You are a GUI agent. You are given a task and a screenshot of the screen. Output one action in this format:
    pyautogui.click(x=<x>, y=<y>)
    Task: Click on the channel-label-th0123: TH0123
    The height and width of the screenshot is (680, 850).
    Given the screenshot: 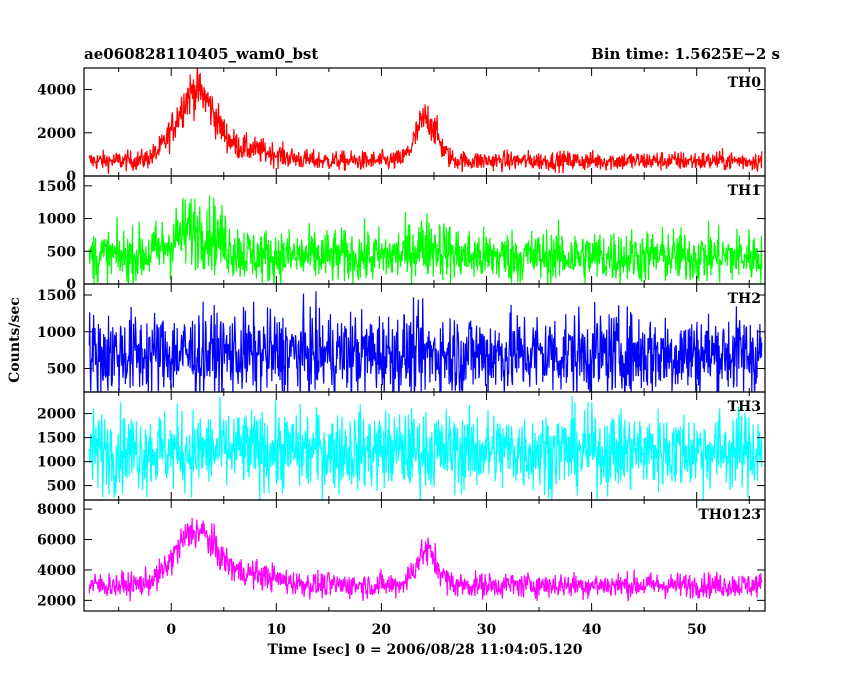 What is the action you would take?
    pyautogui.click(x=729, y=515)
    